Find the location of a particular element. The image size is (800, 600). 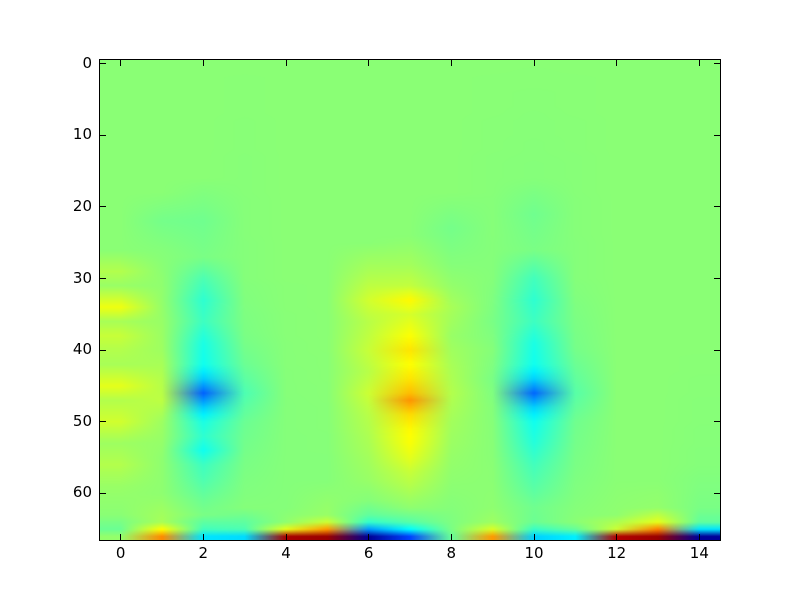

x-tick-label: 10 is located at coordinates (534, 553).